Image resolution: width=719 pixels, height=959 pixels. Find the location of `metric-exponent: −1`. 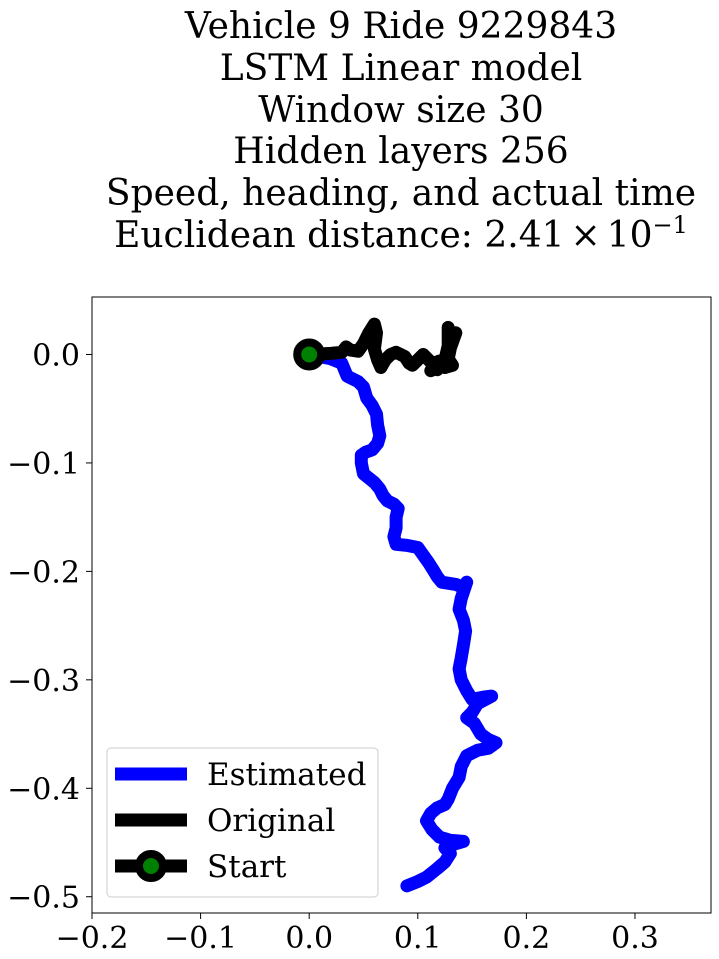

metric-exponent: −1 is located at coordinates (670, 225).